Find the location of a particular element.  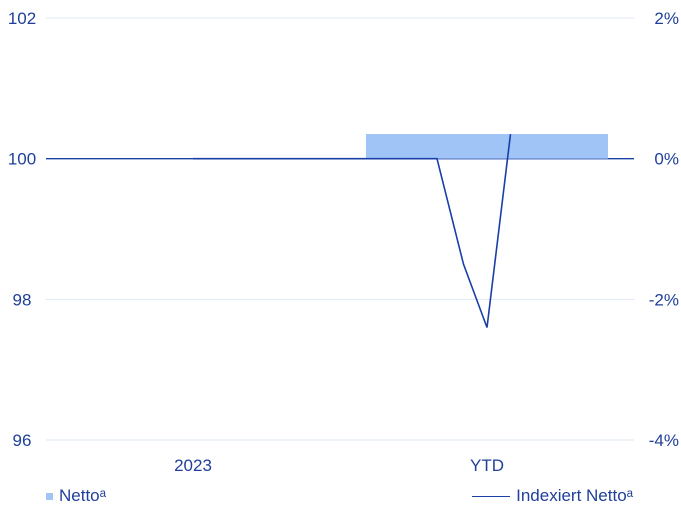

right-tick-label: 0% is located at coordinates (666, 159).